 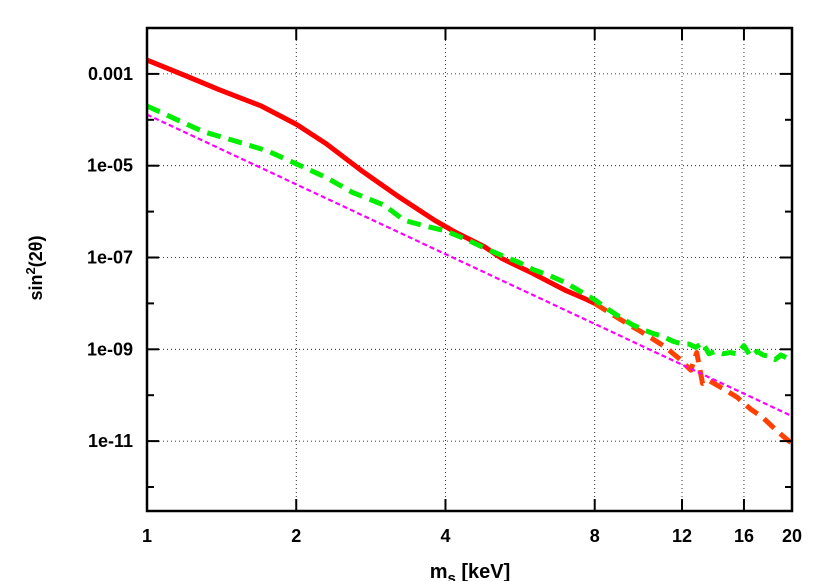 I want to click on x-tick-label: 1, so click(x=147, y=536).